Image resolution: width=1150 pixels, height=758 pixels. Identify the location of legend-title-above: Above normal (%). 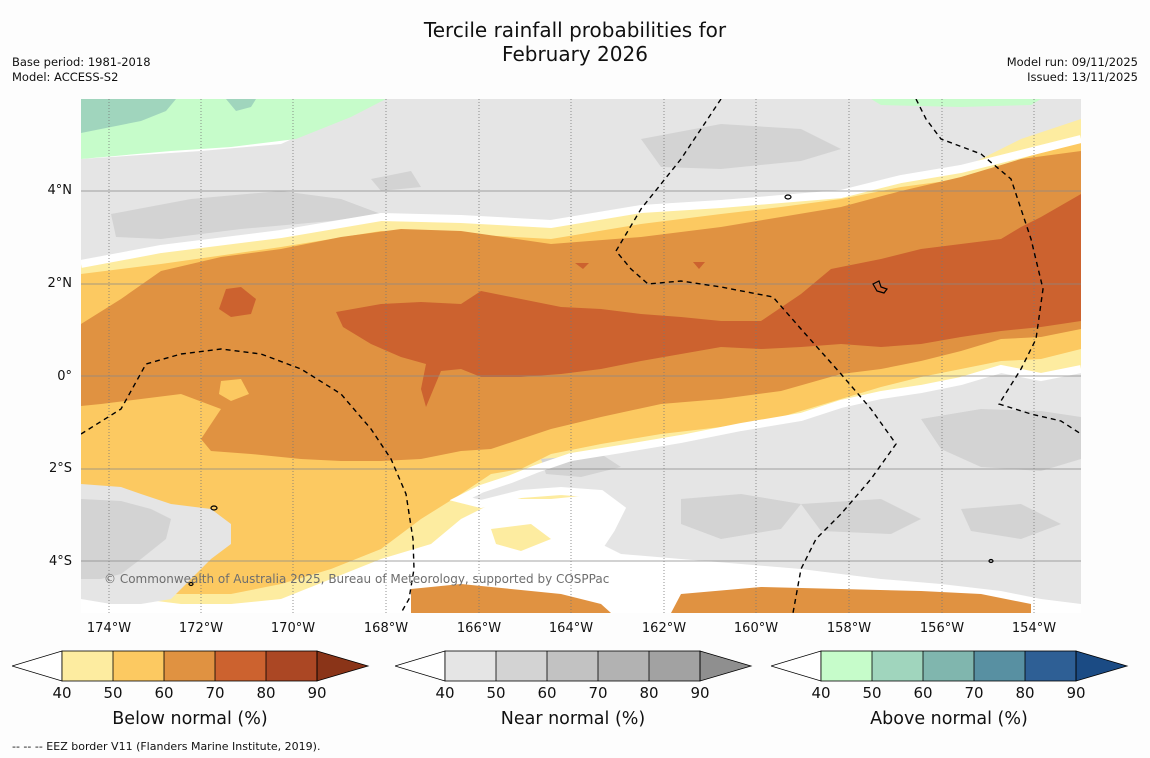
(949, 719).